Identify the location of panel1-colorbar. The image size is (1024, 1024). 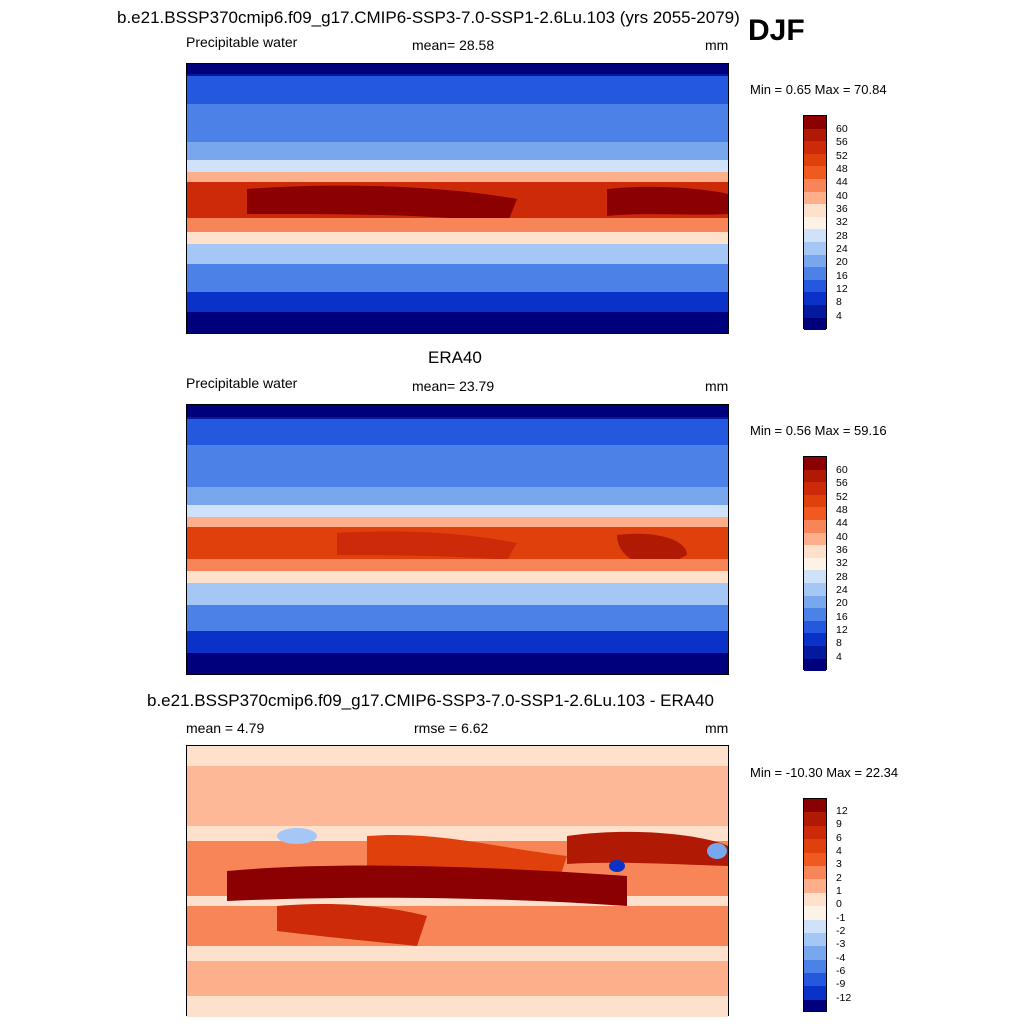
(815, 222).